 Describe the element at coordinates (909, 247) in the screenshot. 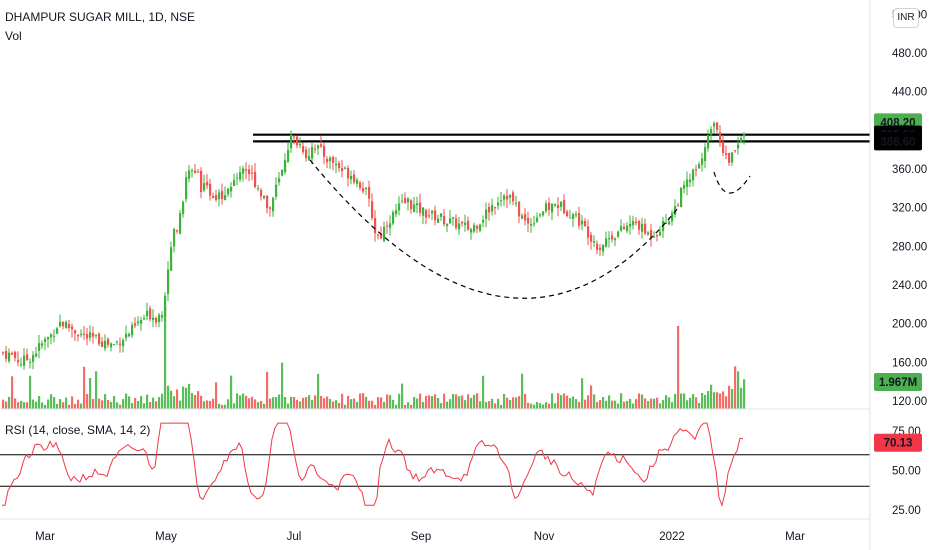

I see `price-tick-label: 280.00` at that location.